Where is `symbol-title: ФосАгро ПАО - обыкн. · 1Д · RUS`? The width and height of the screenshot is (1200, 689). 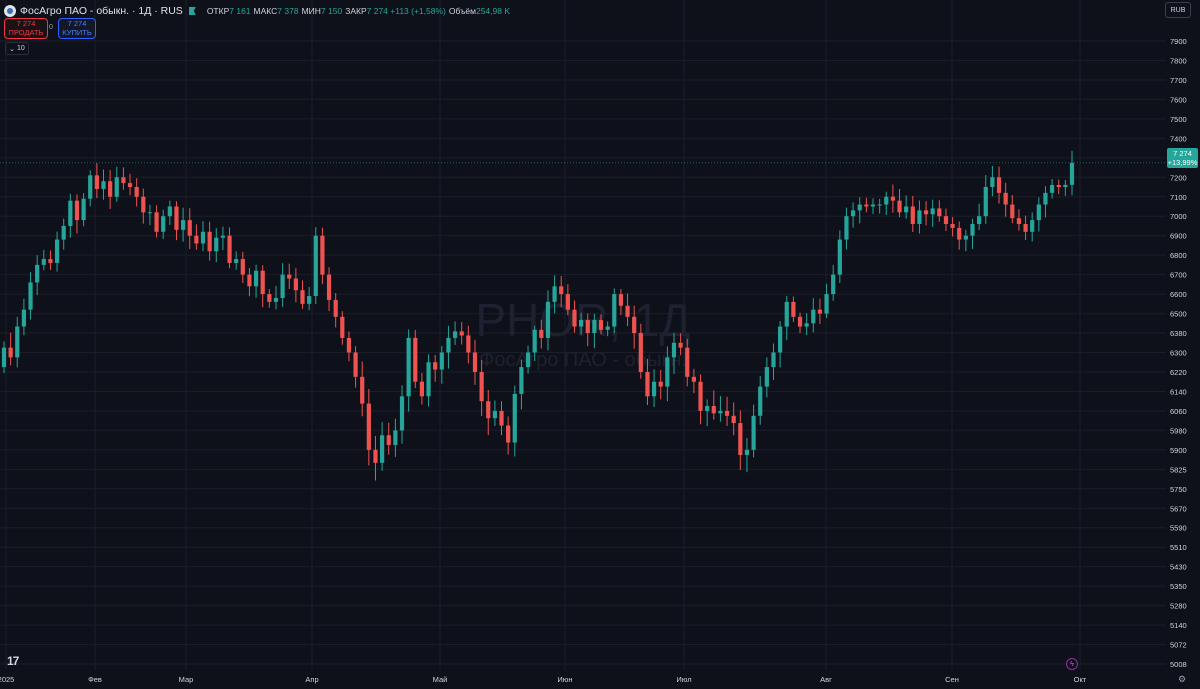 symbol-title: ФосАгро ПАО - обыкн. · 1Д · RUS is located at coordinates (101, 11).